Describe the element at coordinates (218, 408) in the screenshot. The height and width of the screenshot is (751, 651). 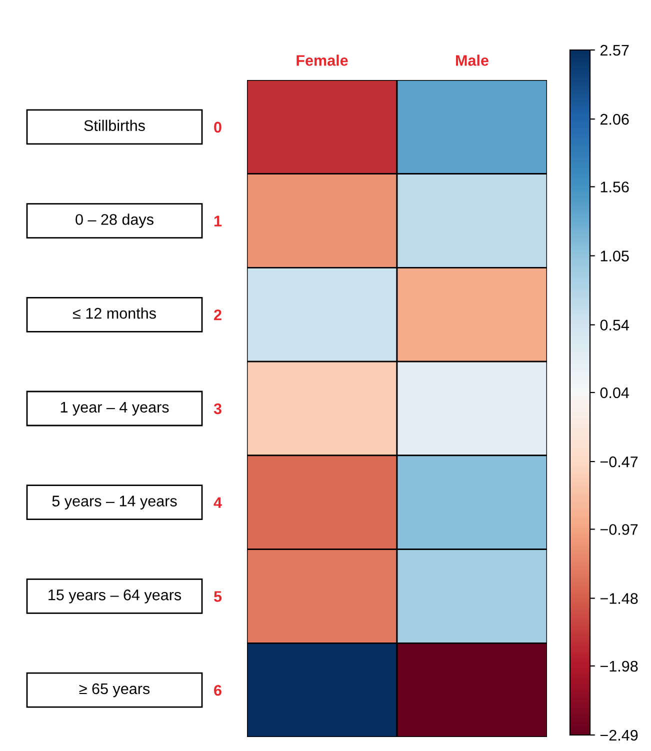
I see `y2-tick-label: 3` at that location.